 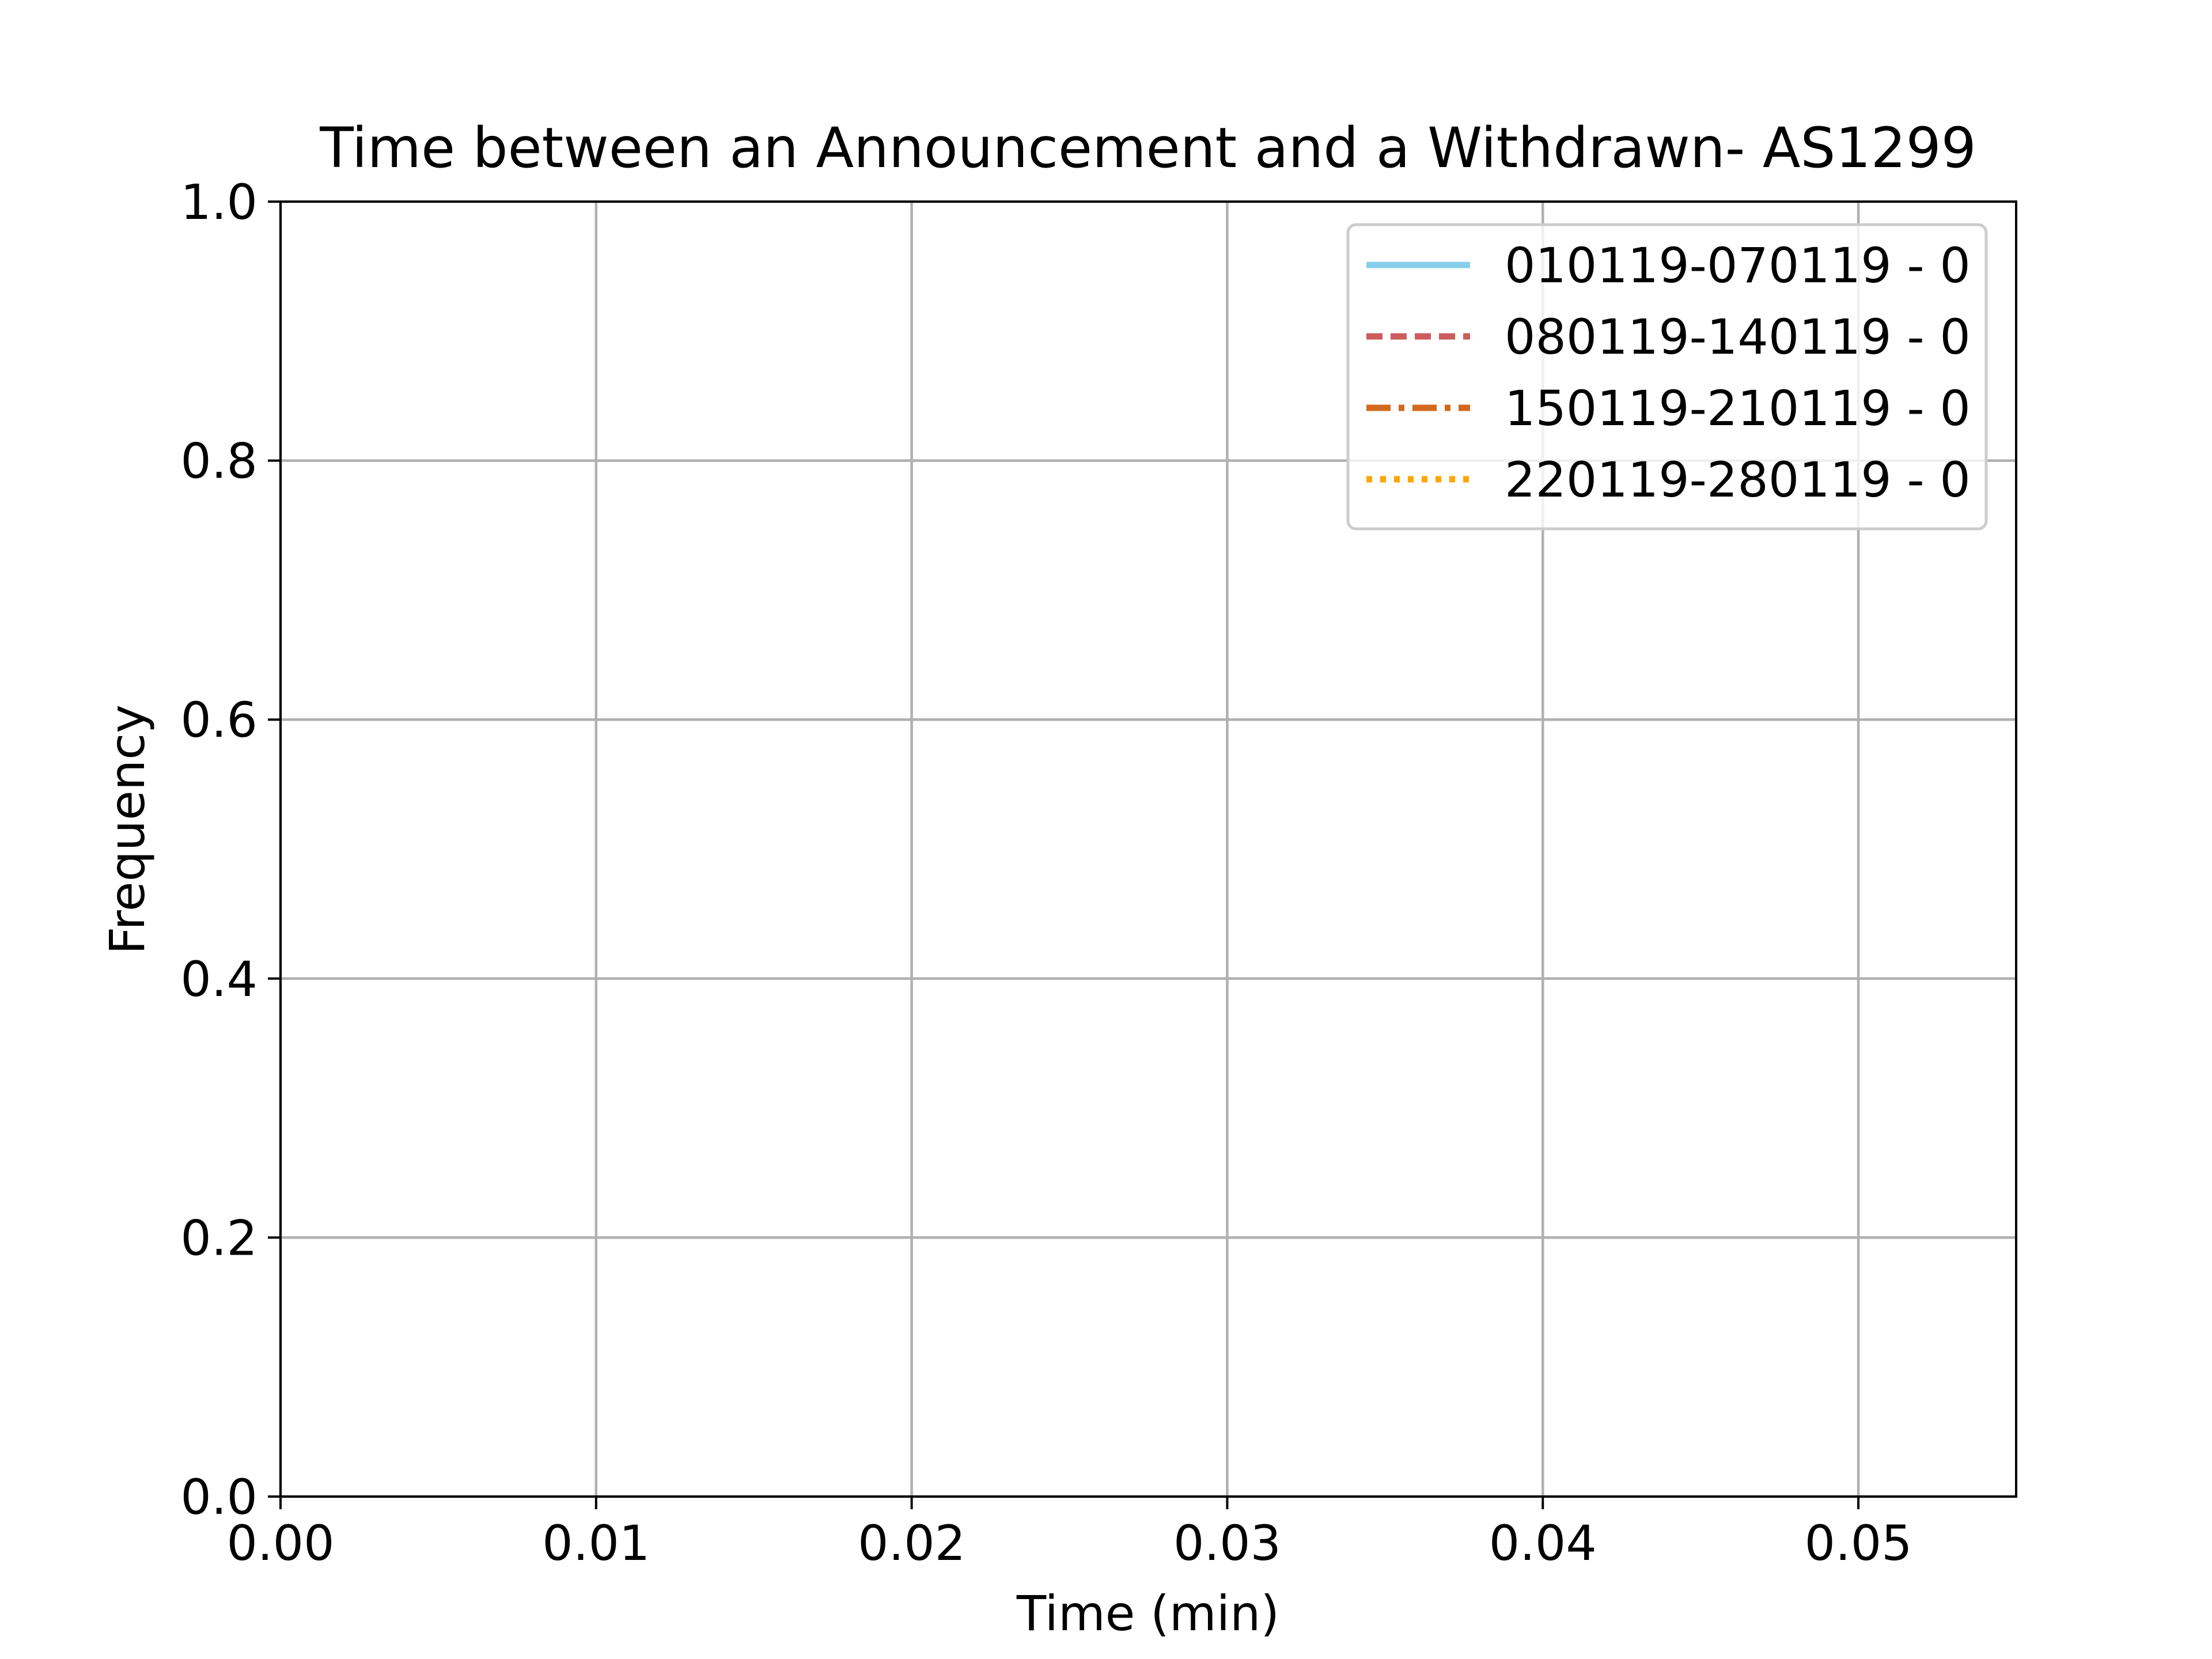 What do you see at coordinates (218, 461) in the screenshot?
I see `y-tick-label: 0.8` at bounding box center [218, 461].